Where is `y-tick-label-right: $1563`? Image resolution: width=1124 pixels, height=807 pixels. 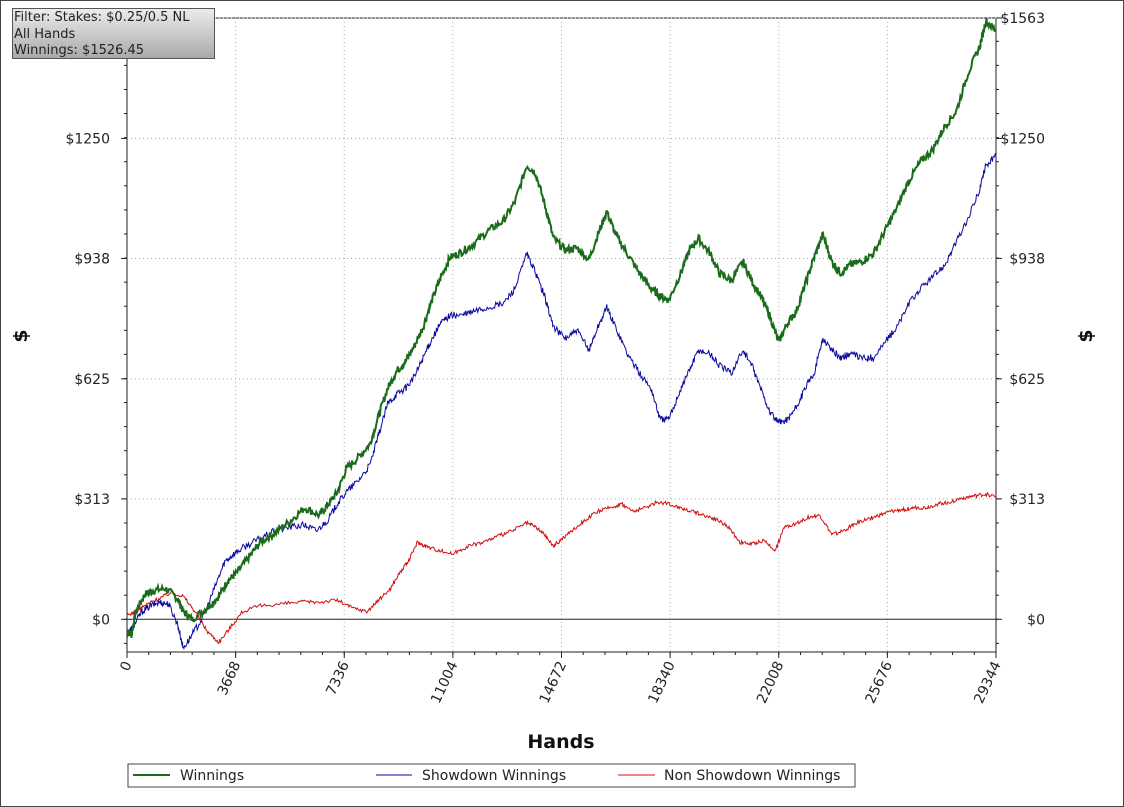
y-tick-label-right: $1563 is located at coordinates (1022, 19).